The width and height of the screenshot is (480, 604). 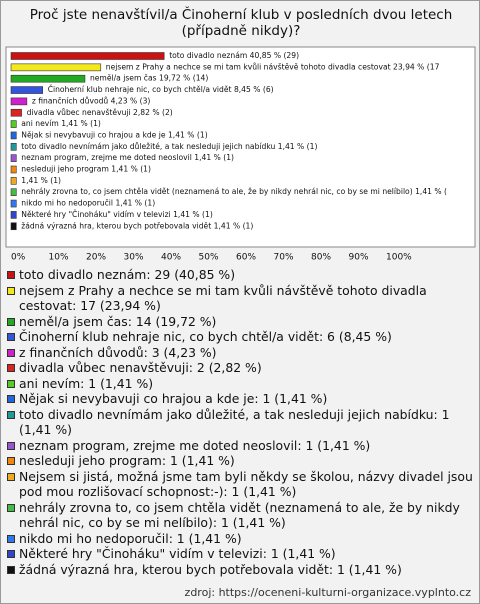 I want to click on x-tick-label: 30%, so click(x=134, y=258).